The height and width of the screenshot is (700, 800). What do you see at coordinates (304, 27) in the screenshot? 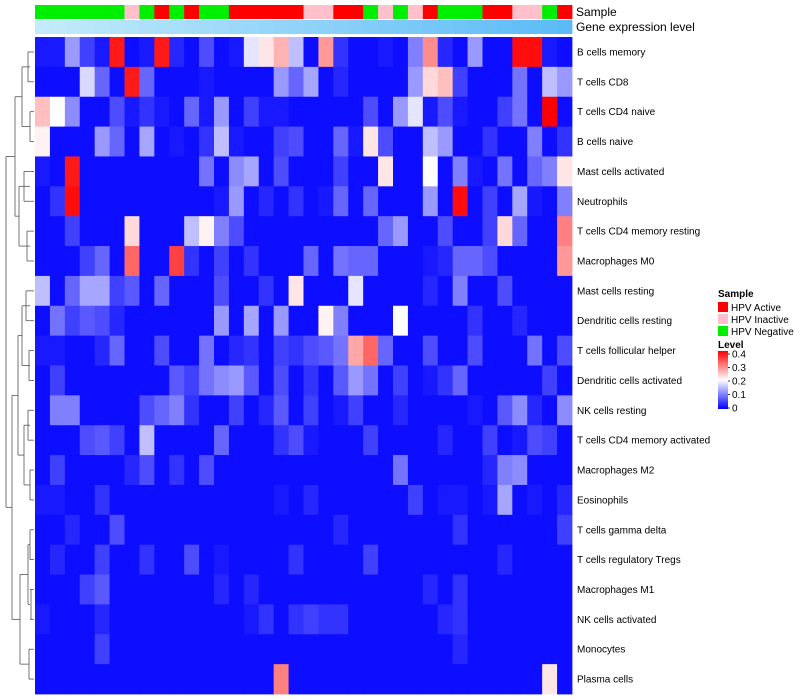
I see `expression-level-annotation-bar` at bounding box center [304, 27].